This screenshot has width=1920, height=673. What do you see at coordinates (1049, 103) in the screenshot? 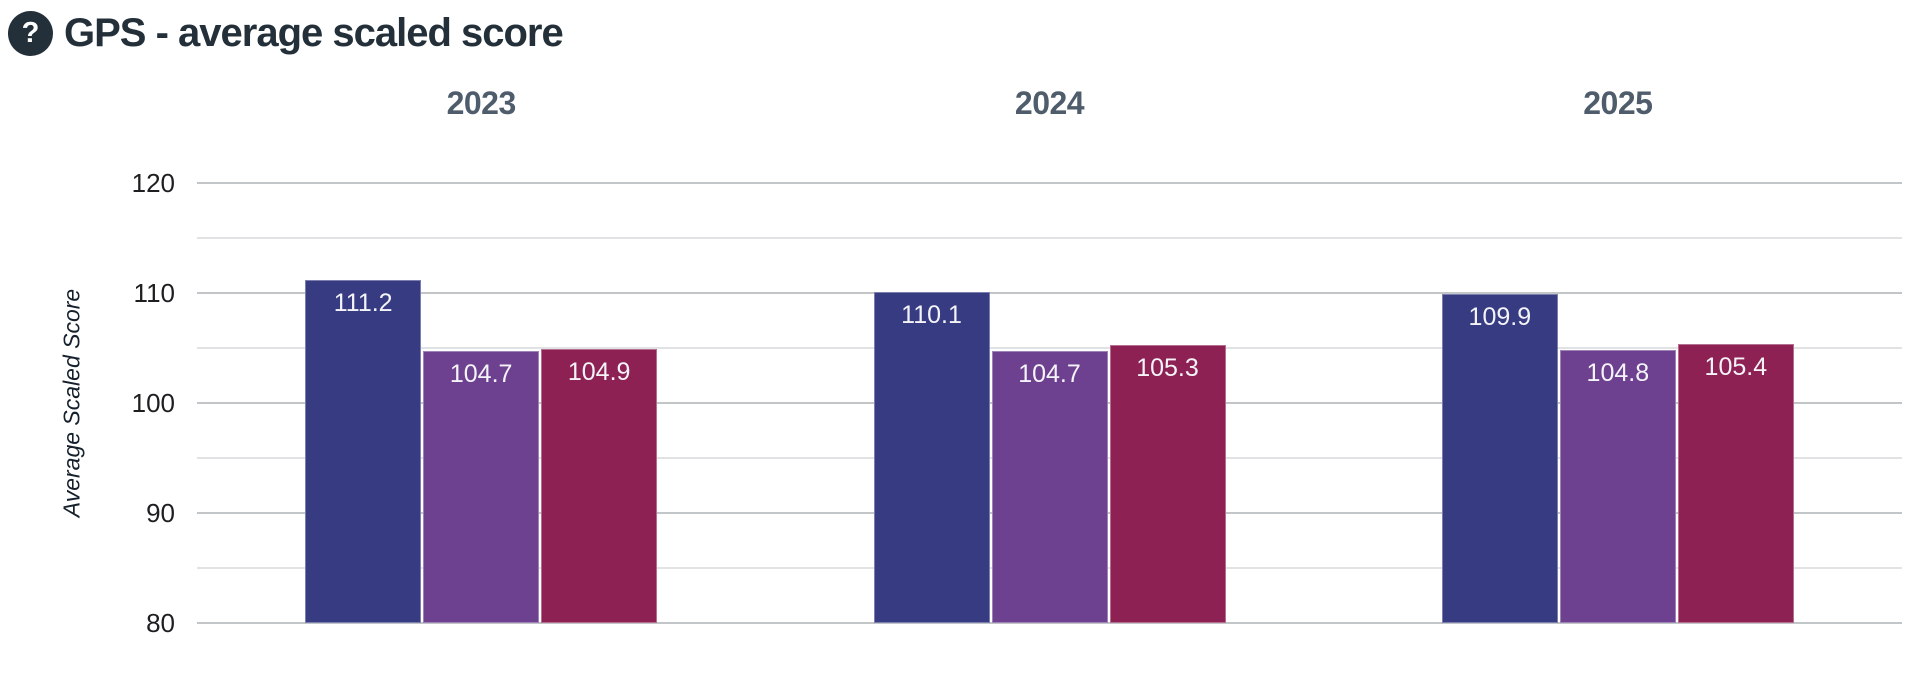
I see `facet-header-2024: 2024` at bounding box center [1049, 103].